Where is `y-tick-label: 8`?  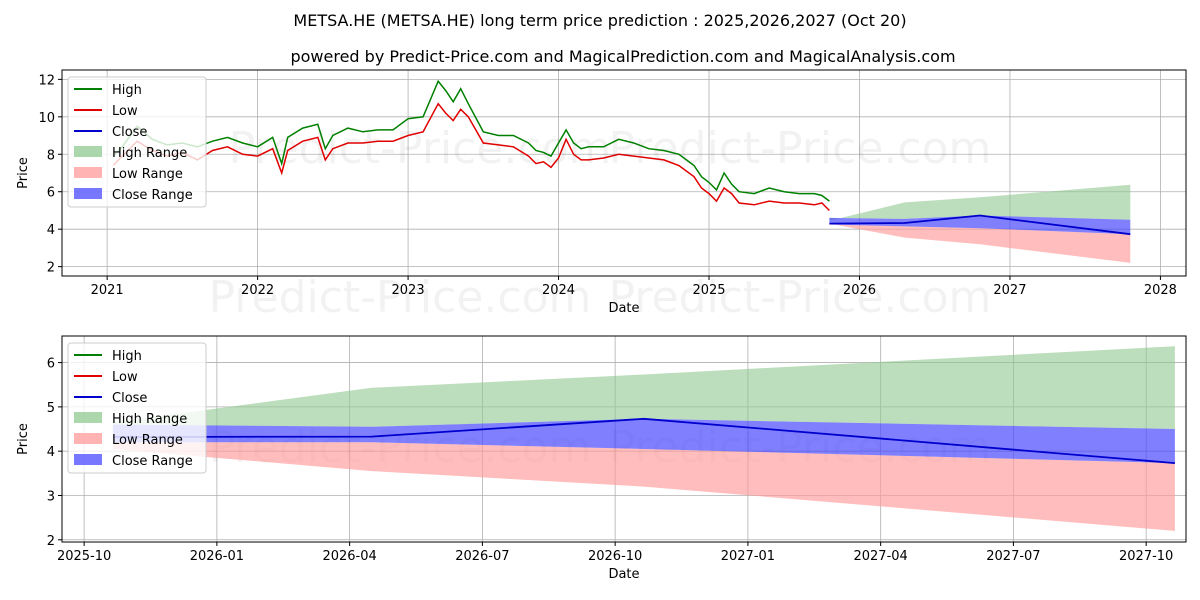 y-tick-label: 8 is located at coordinates (51, 155).